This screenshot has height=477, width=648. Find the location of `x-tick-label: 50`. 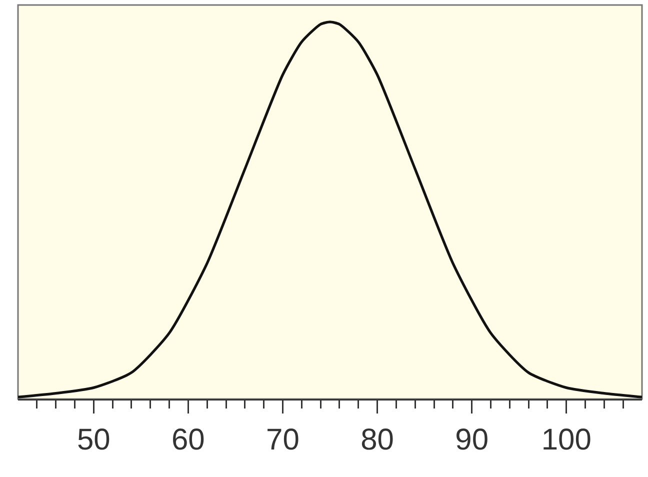

x-tick-label: 50 is located at coordinates (93, 440).